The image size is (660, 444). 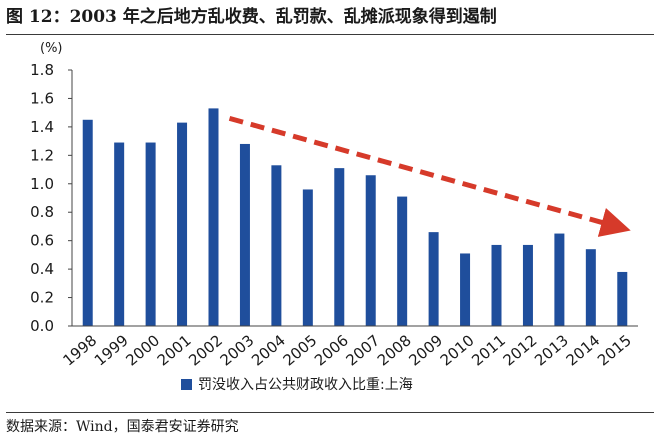 What do you see at coordinates (142, 350) in the screenshot?
I see `x-tick-label: 2000` at bounding box center [142, 350].